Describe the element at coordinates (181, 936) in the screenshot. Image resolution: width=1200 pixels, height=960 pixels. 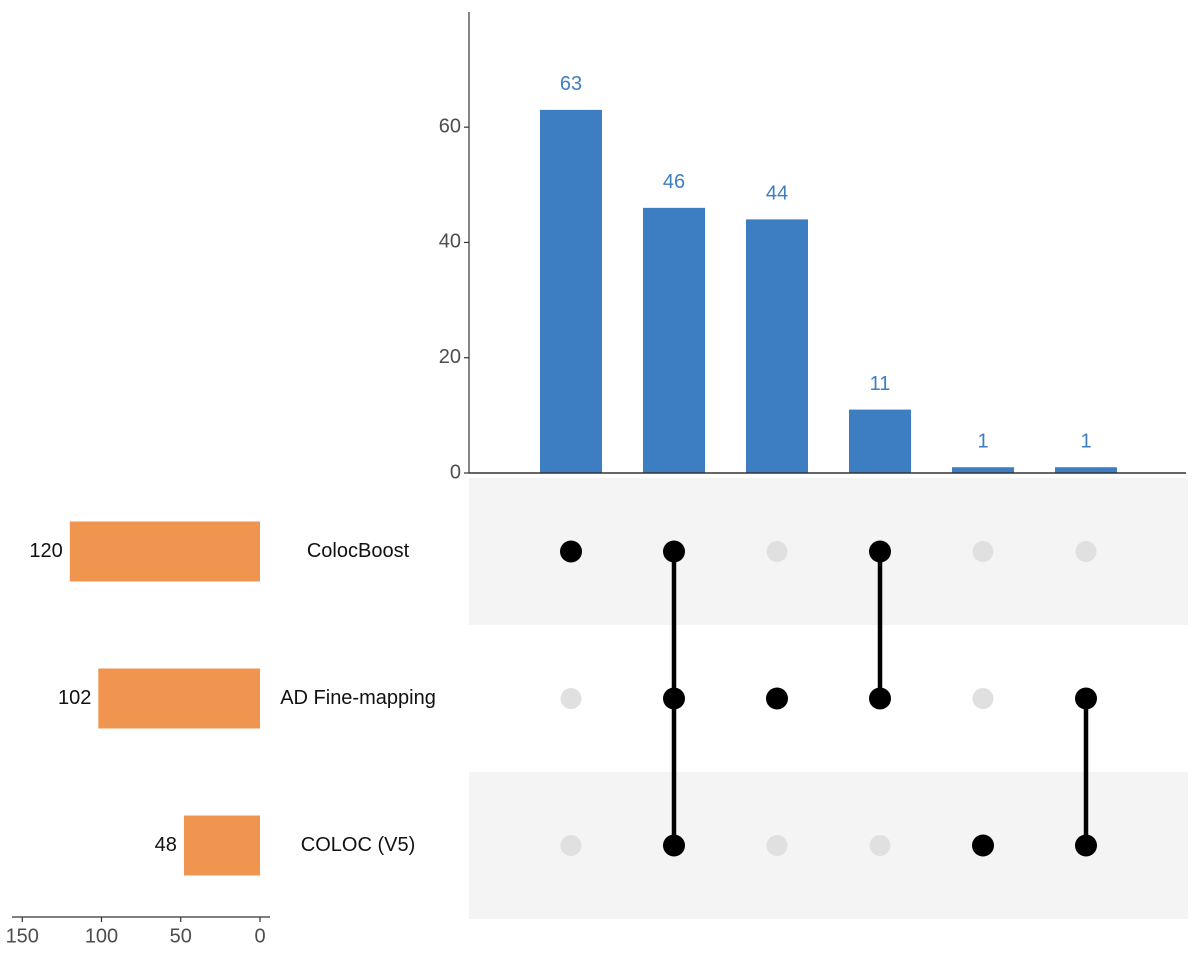
I see `set-axis-tick-label: 50` at that location.